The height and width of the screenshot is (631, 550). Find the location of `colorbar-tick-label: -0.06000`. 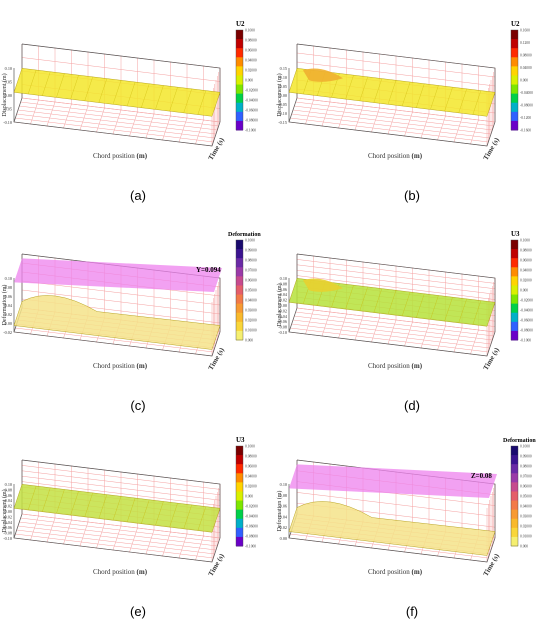

colorbar-tick-label: -0.06000 is located at coordinates (526, 321).